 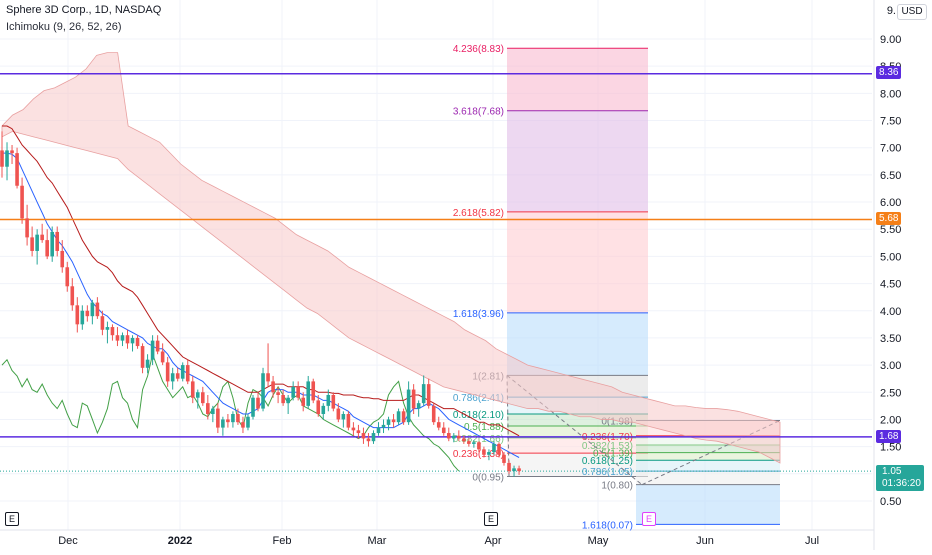 What do you see at coordinates (890, 94) in the screenshot?
I see `price-tick-label: 8.00` at bounding box center [890, 94].